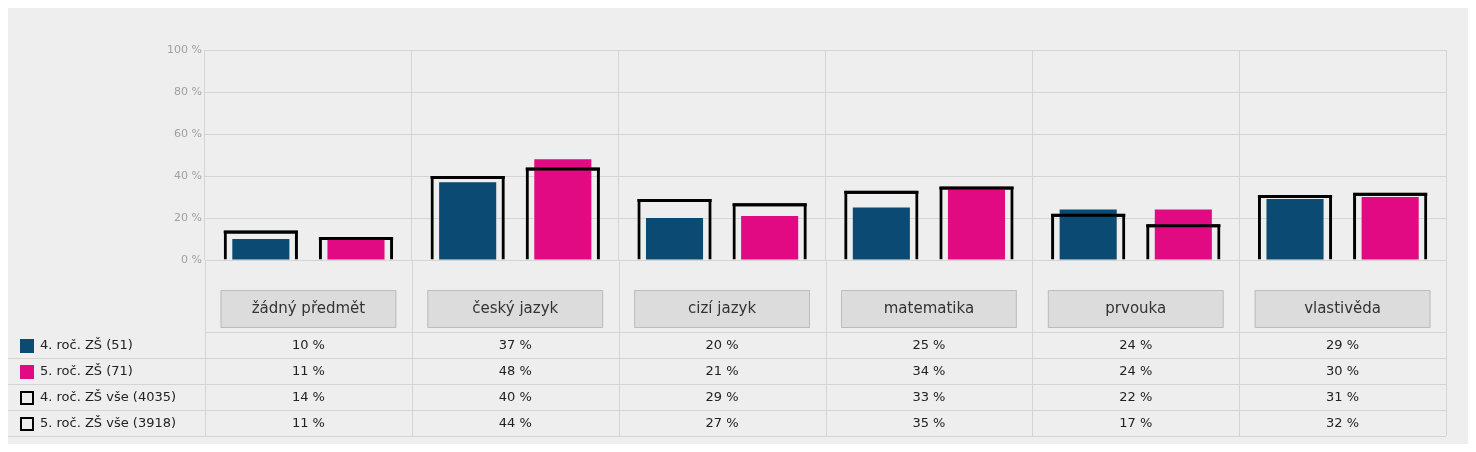 The image size is (1476, 452). What do you see at coordinates (188, 133) in the screenshot?
I see `y-tick-label: 60 %` at bounding box center [188, 133].